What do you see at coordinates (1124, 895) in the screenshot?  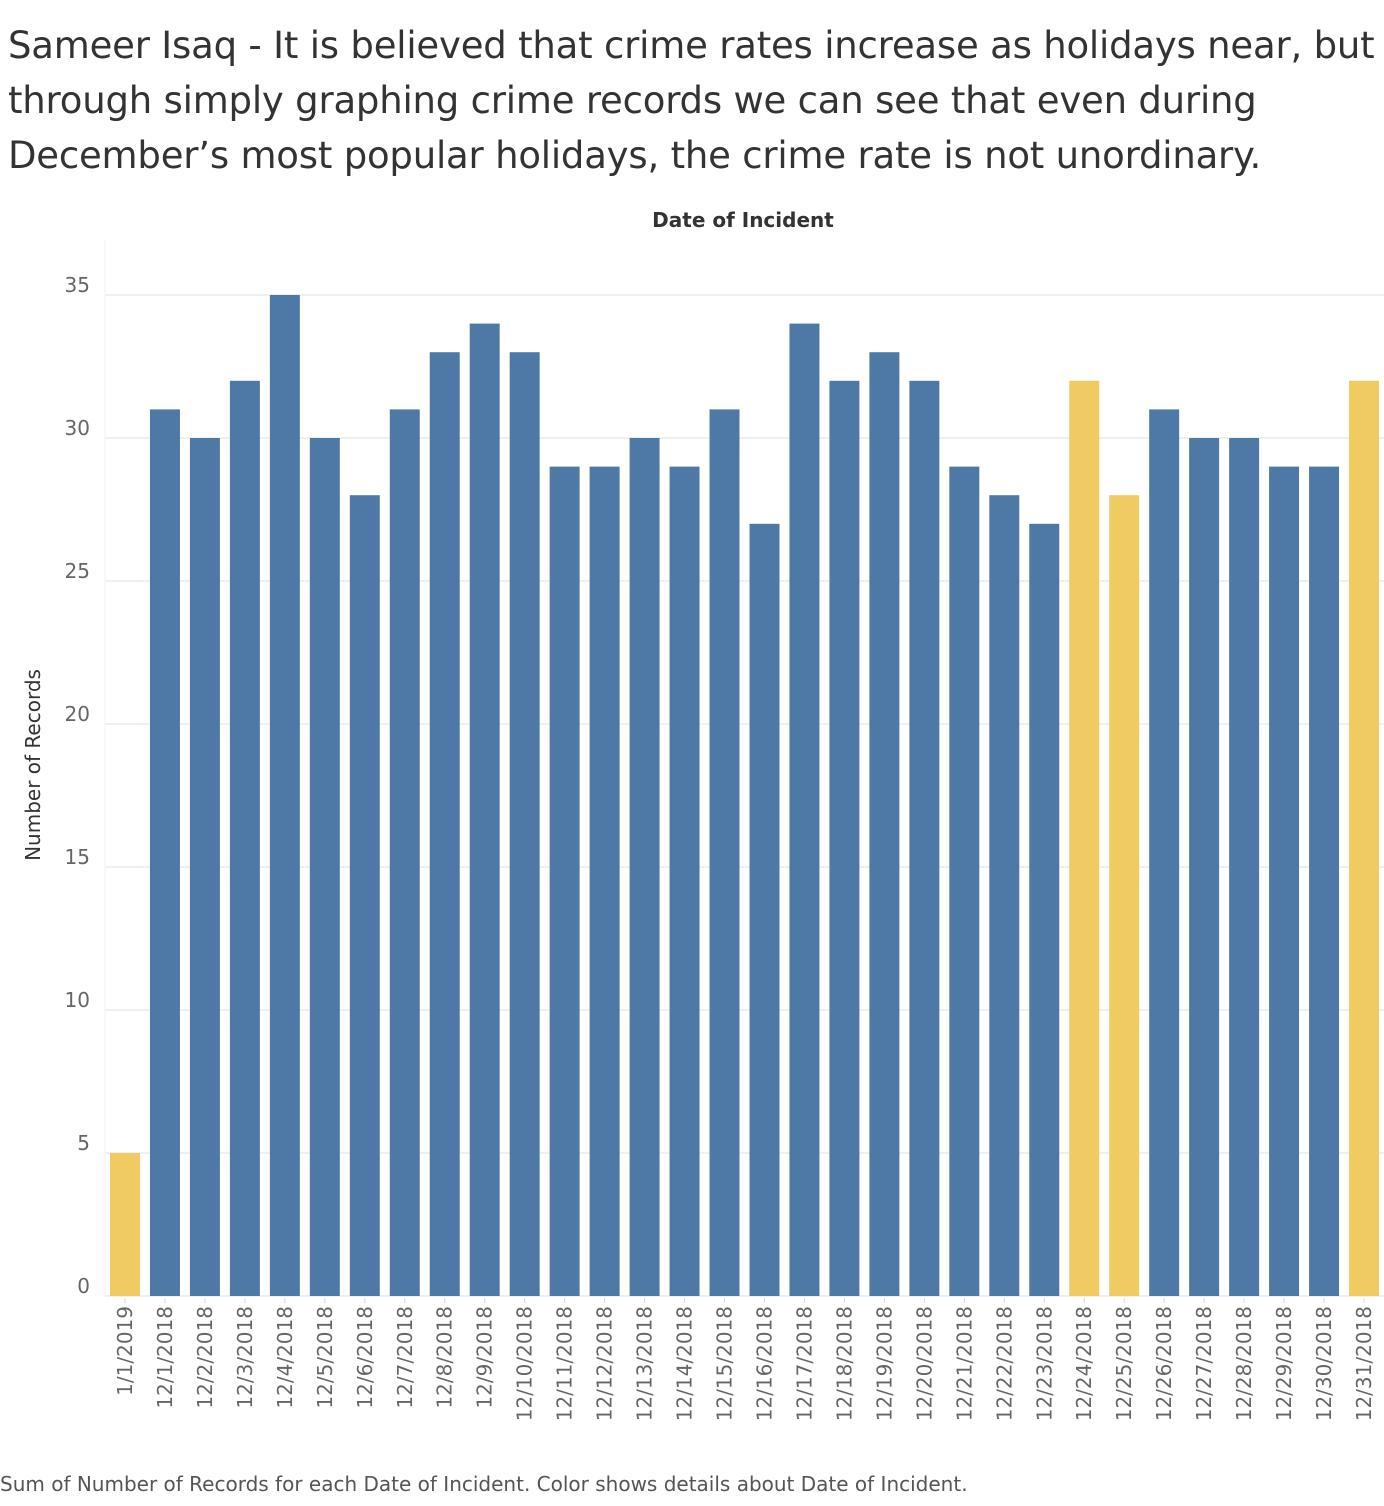 I see `bar-12-25-2018` at bounding box center [1124, 895].